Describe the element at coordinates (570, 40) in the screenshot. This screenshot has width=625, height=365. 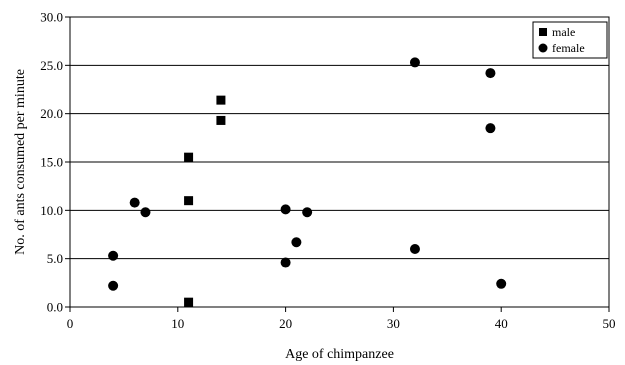
I see `legend: male female` at that location.